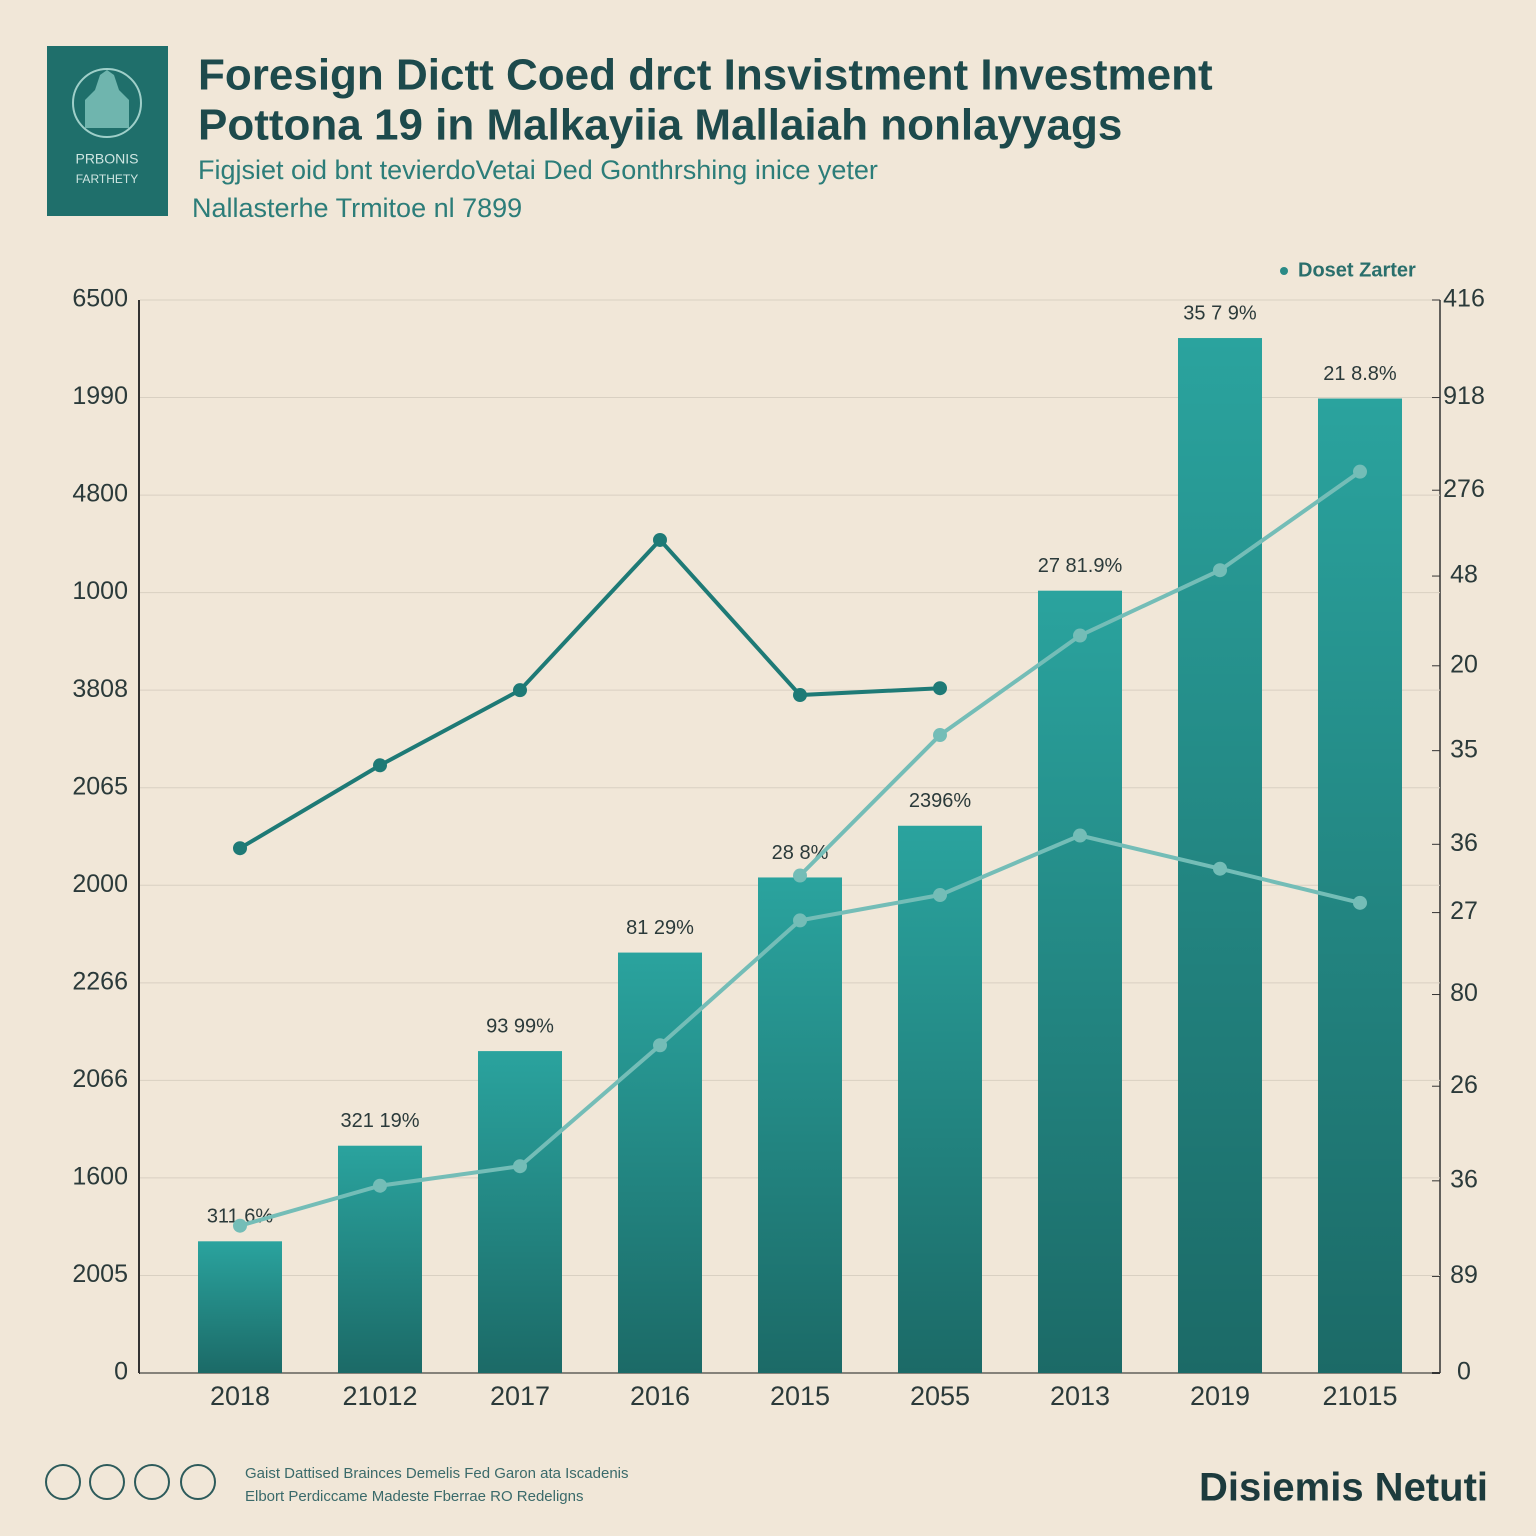  I want to click on logo-text: FARTHETY, so click(107, 179).